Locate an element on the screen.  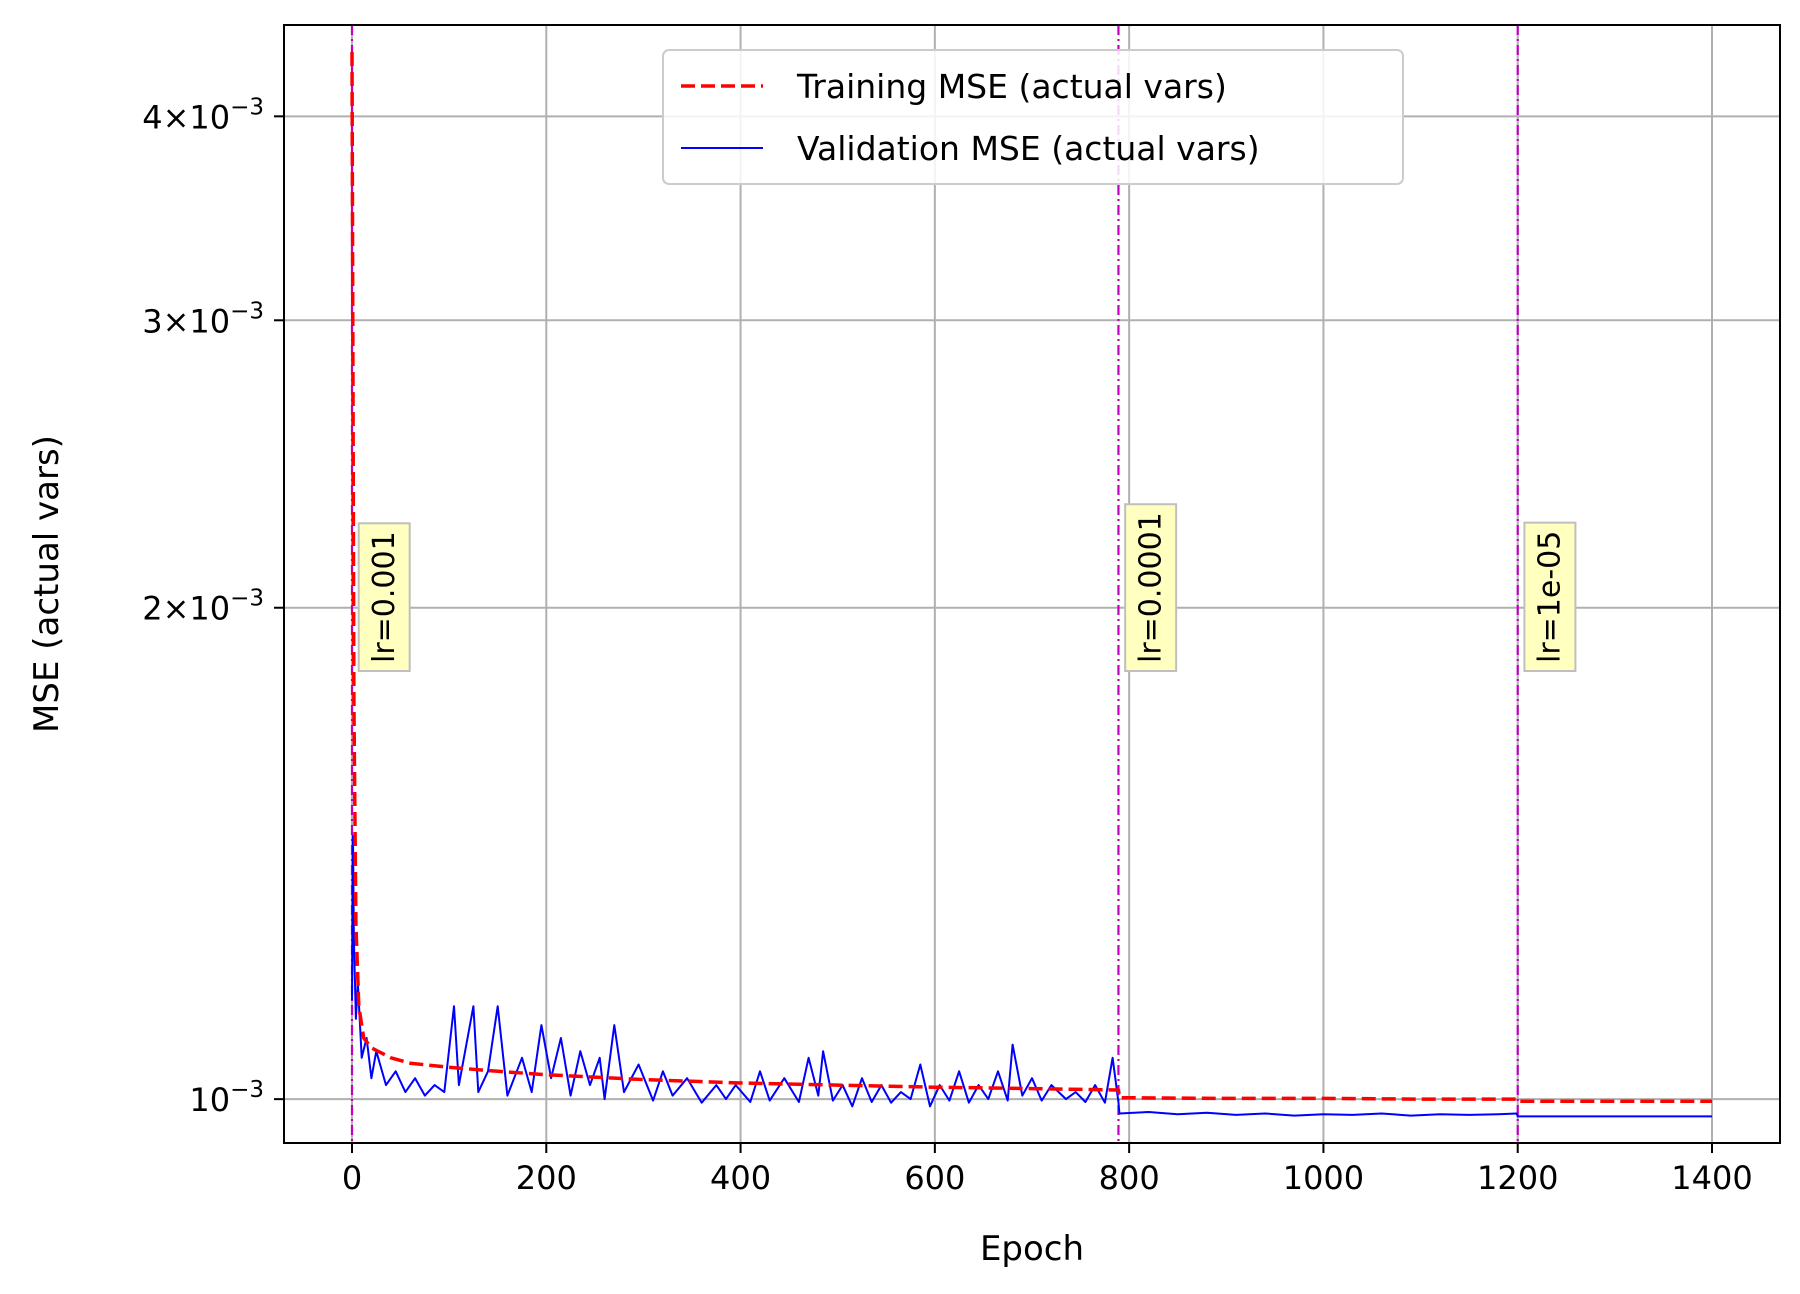
x-axis: 0 200 400 600 800 1000 1200 1400 is located at coordinates (1047, 1170).